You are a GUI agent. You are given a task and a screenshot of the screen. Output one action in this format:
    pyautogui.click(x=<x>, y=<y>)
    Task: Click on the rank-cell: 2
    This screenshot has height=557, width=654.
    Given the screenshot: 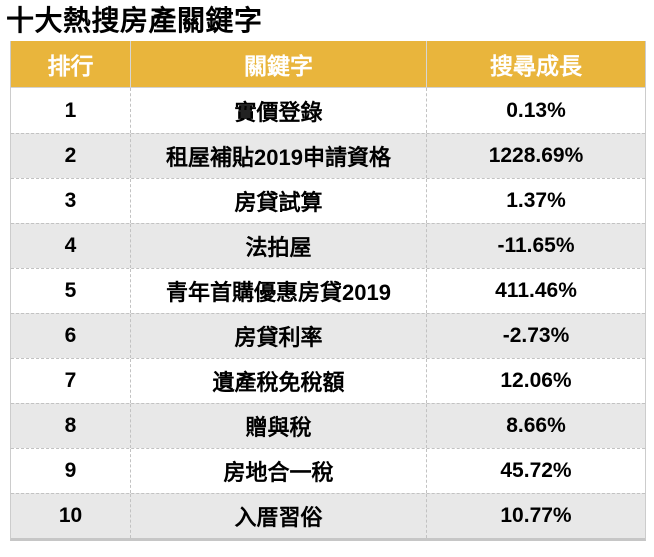 What is the action you would take?
    pyautogui.click(x=71, y=156)
    